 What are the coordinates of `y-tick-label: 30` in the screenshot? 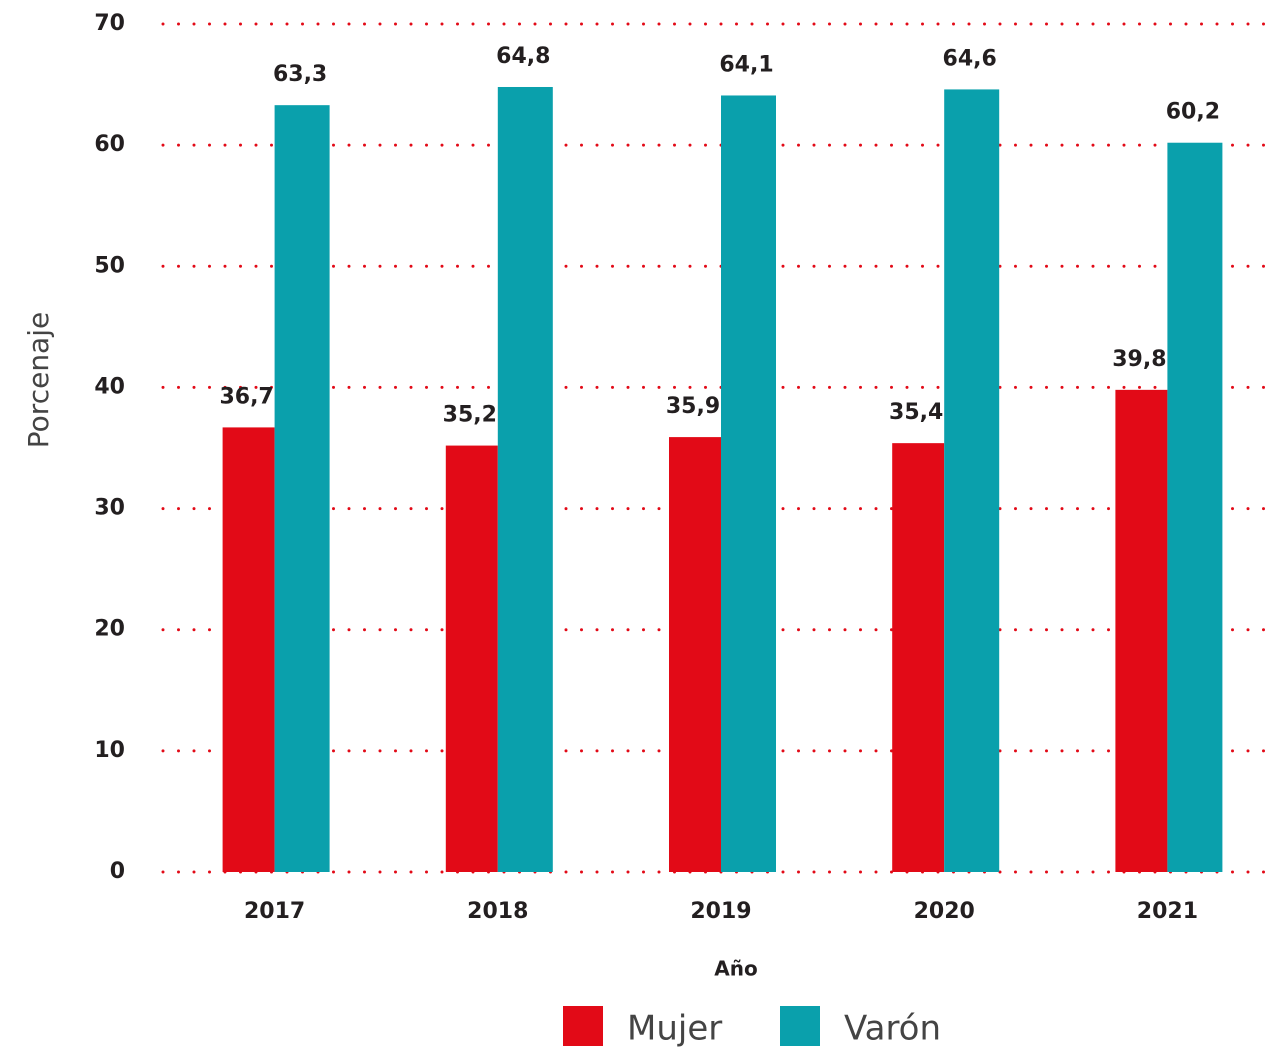 It's located at (109, 508).